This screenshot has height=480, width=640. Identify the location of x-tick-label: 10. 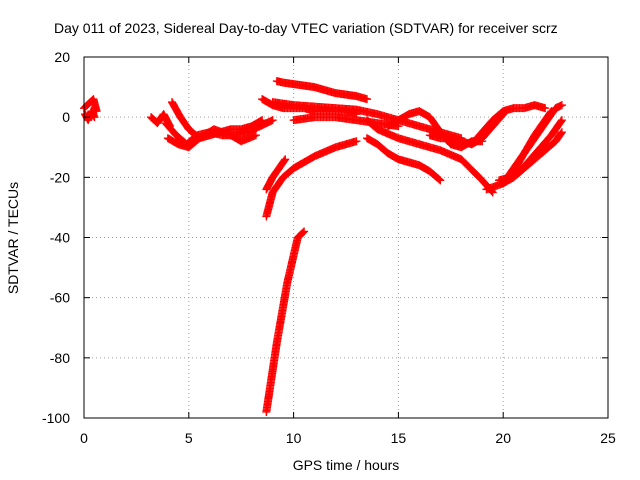
(294, 438).